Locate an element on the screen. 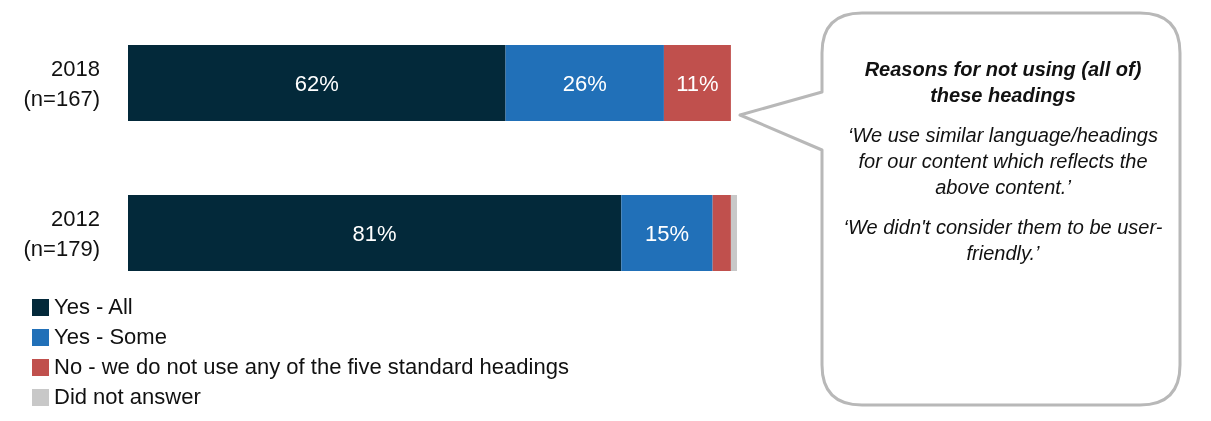 This screenshot has height=421, width=1211. data-label: 26% is located at coordinates (584, 83).